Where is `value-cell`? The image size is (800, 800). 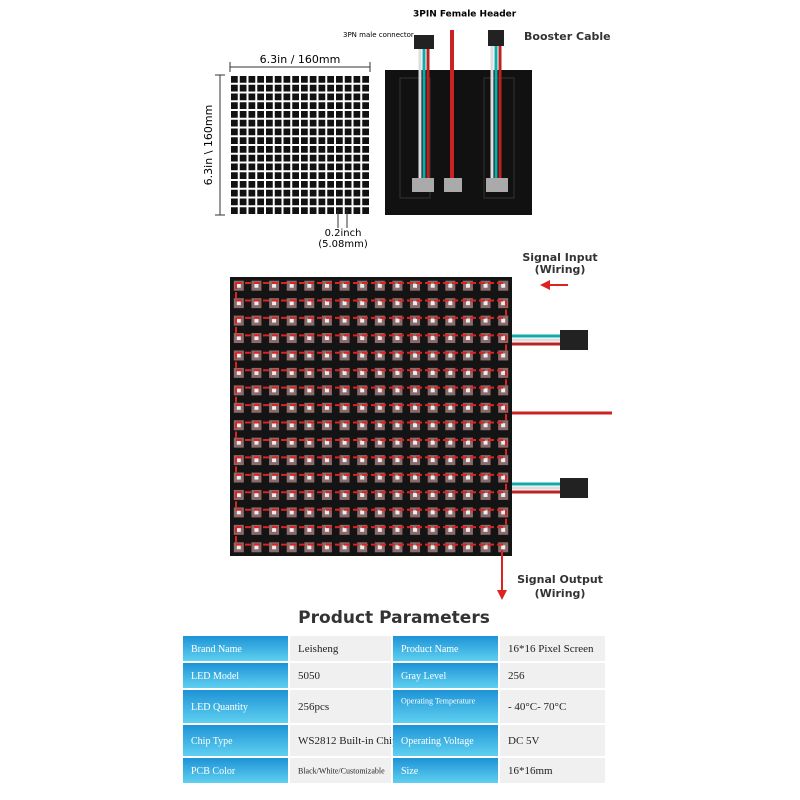 value-cell is located at coordinates (552, 706).